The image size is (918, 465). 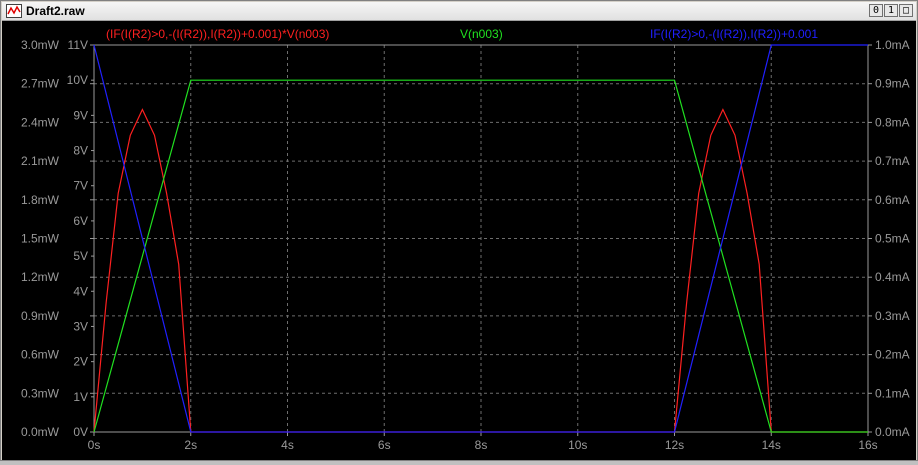 I want to click on y-voltage-tick-label: 9V, so click(x=80, y=115).